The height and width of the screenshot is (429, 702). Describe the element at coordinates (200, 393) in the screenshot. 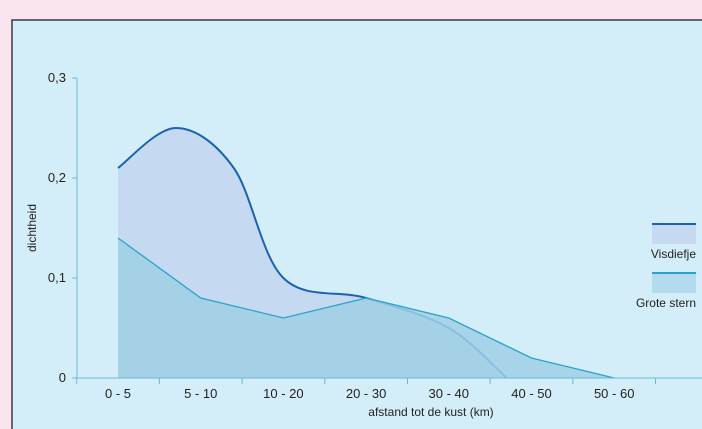

I see `x-tick-label: 5 - 10` at that location.